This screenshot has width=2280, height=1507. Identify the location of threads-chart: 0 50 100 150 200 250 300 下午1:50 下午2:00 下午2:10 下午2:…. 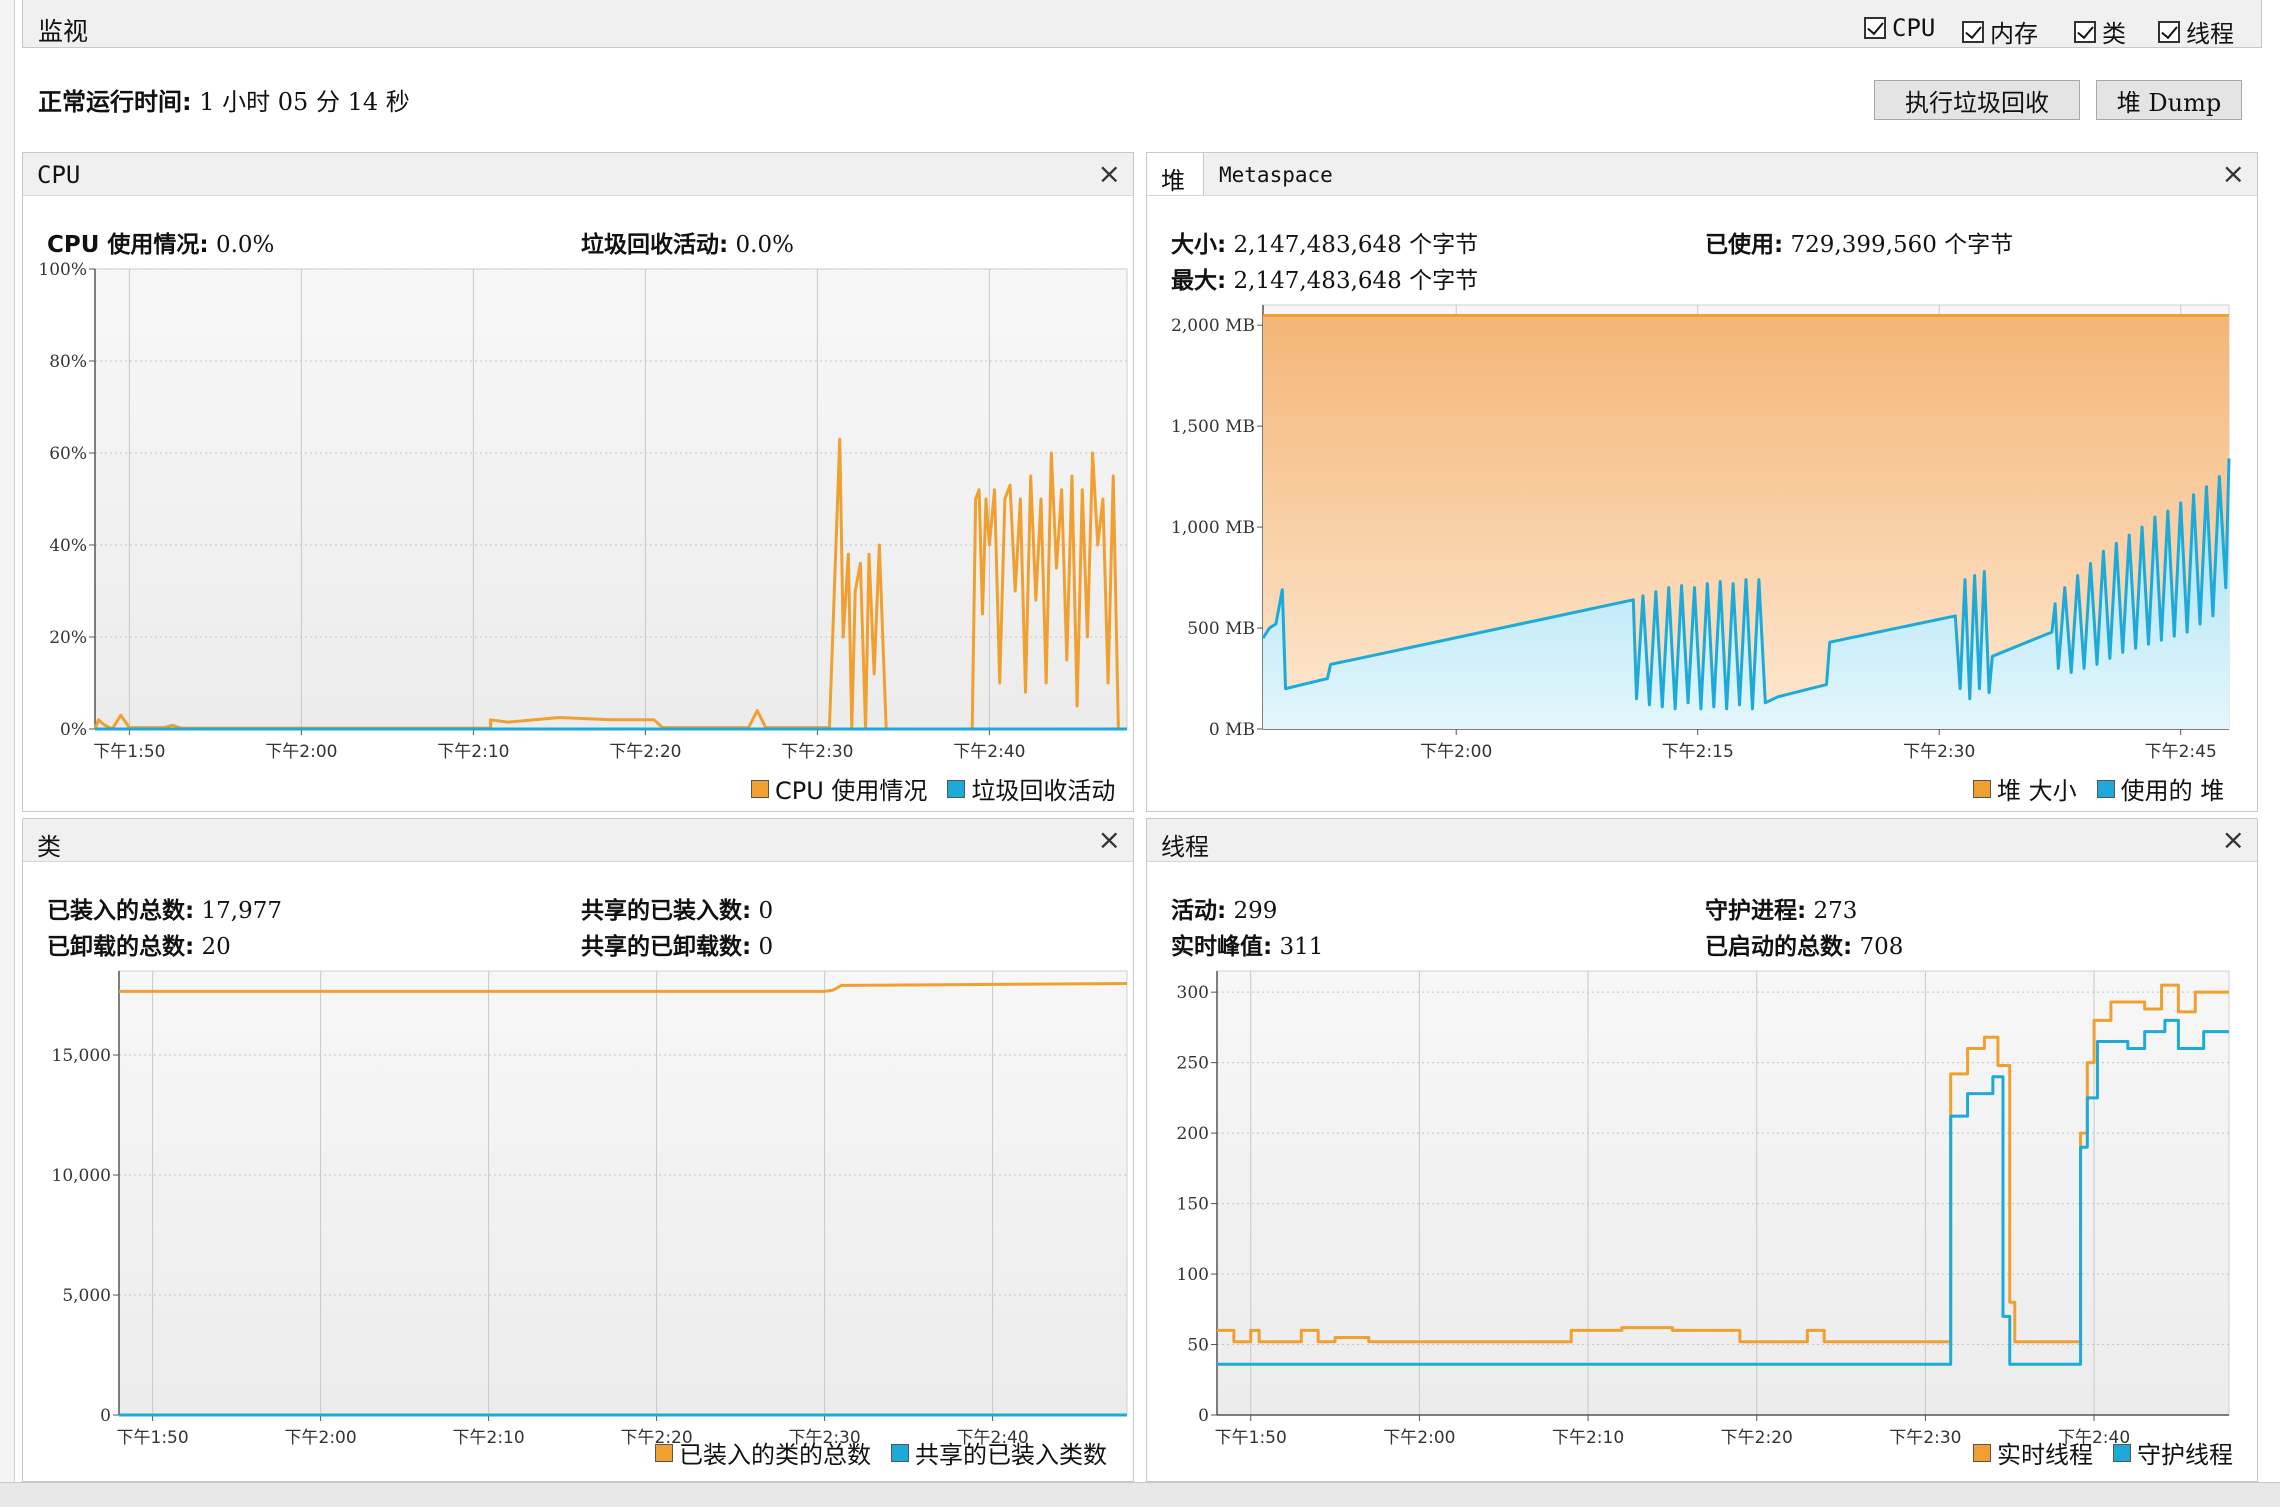
(1703, 1209).